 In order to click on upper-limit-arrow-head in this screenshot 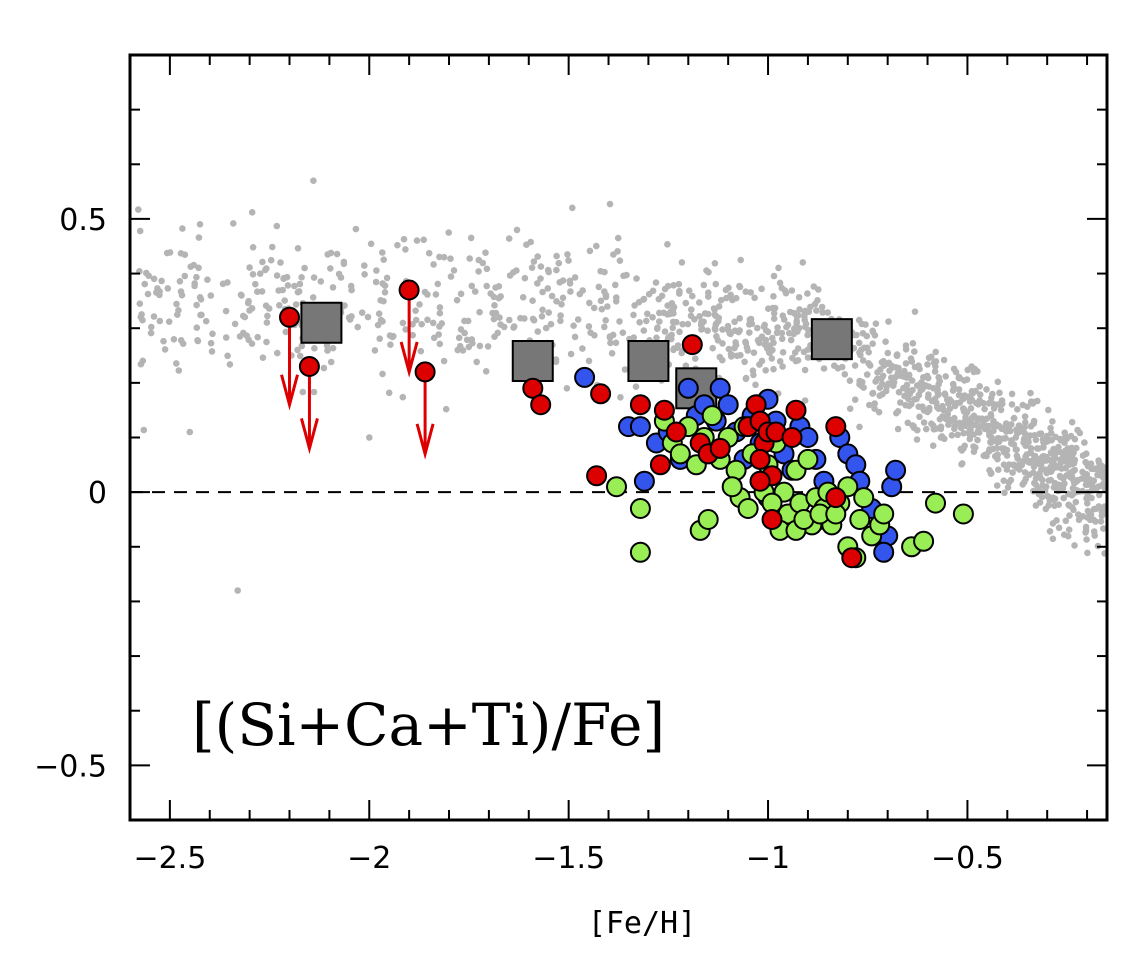, I will do `click(309, 436)`.